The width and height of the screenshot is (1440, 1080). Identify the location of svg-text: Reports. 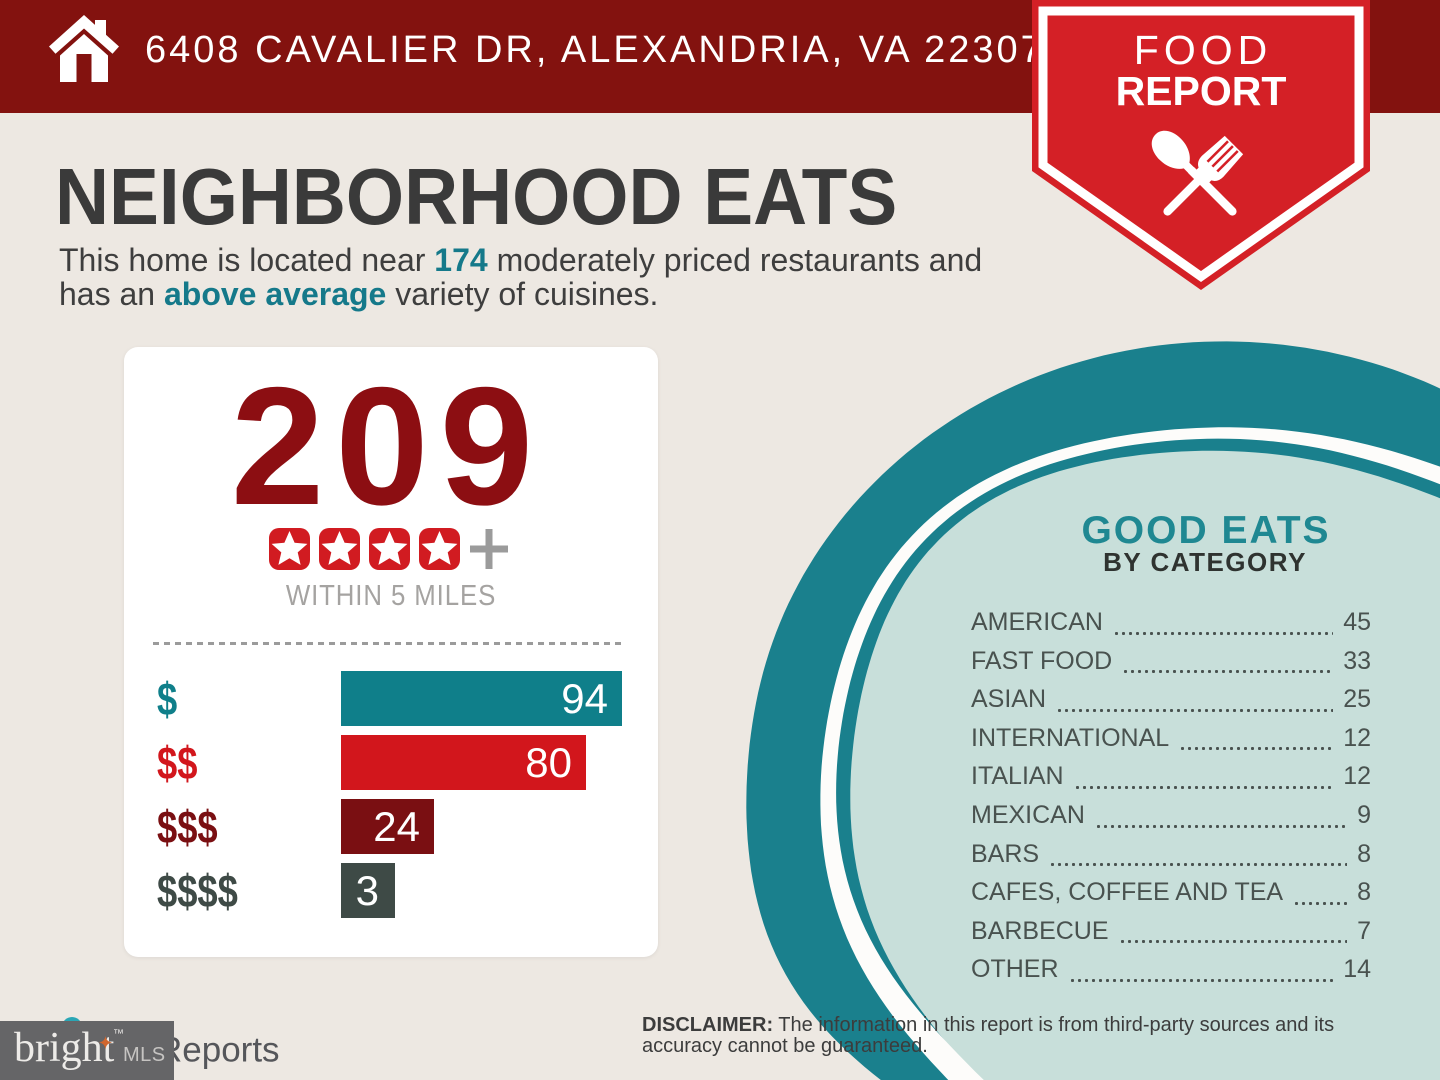
(218, 1050).